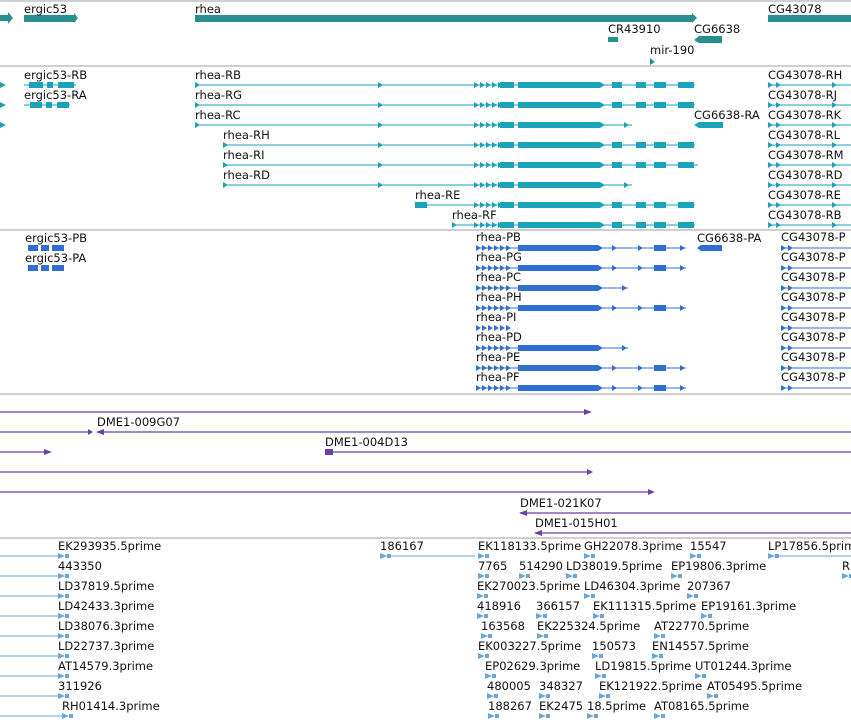 The width and height of the screenshot is (851, 722). Describe the element at coordinates (581, 260) in the screenshot. I see `protein-rhea-PG: rhea-PG` at that location.